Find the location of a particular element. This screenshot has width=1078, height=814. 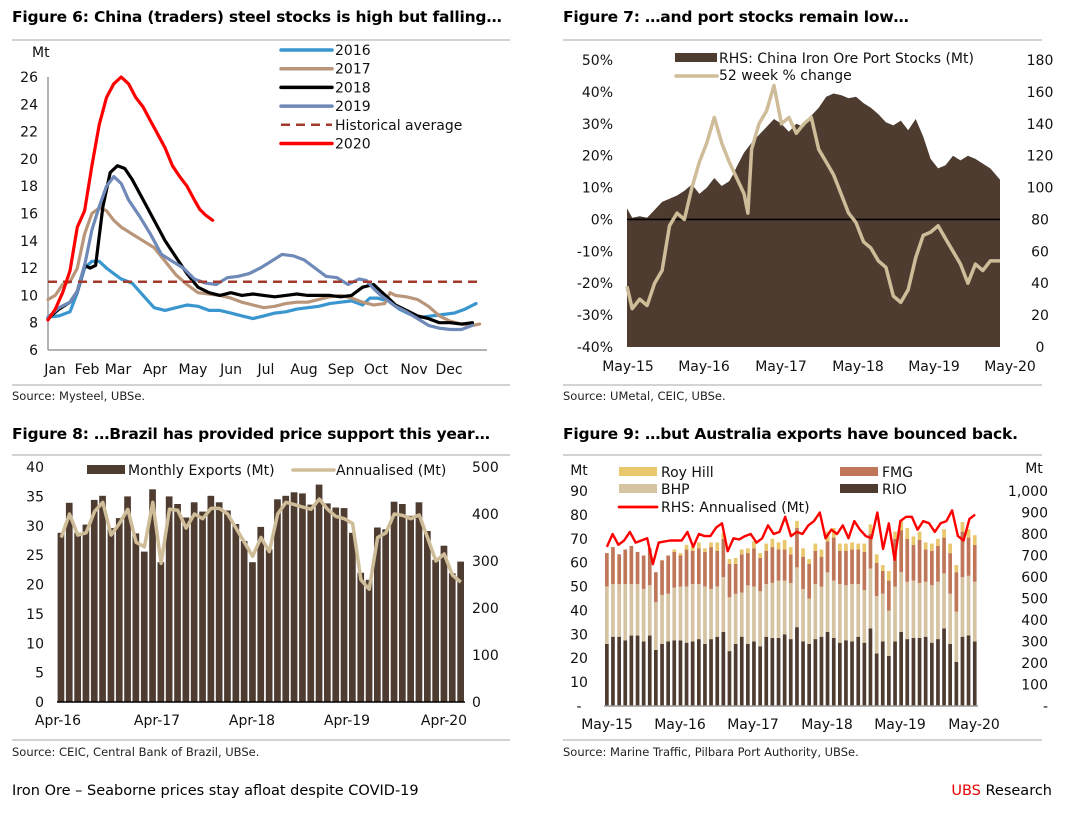

fig9-legend-label: Roy Hill is located at coordinates (687, 473).